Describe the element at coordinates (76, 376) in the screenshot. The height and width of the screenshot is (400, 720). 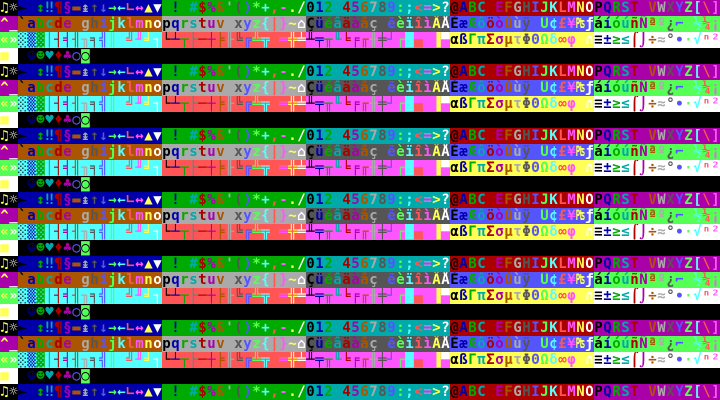
I see `char-cell: ○` at that location.